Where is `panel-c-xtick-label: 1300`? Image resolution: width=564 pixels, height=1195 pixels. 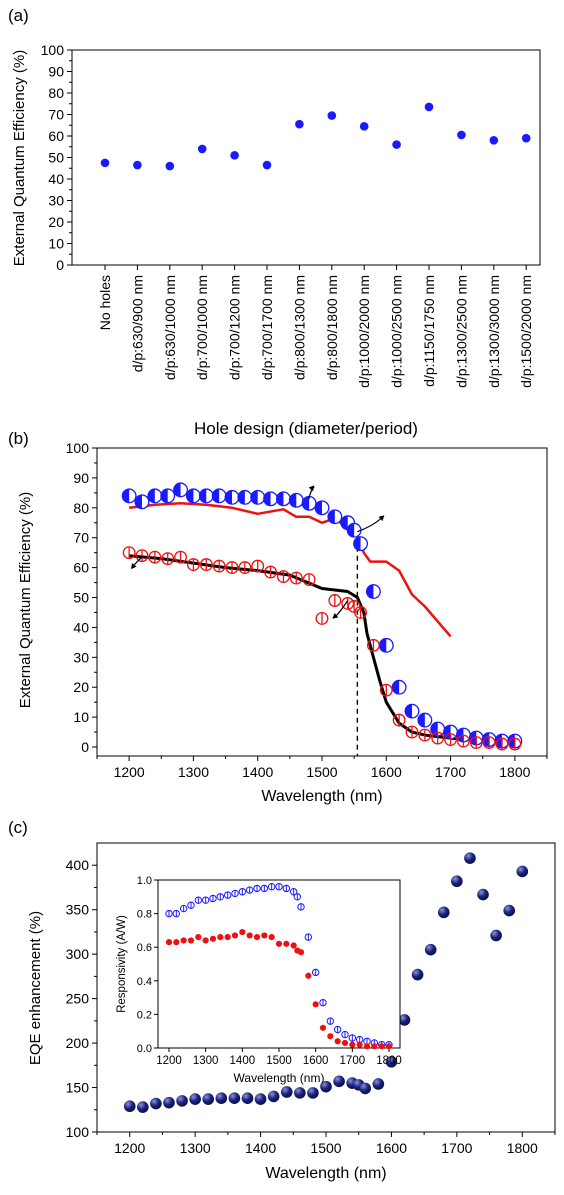
panel-c-xtick-label: 1300 is located at coordinates (195, 1148).